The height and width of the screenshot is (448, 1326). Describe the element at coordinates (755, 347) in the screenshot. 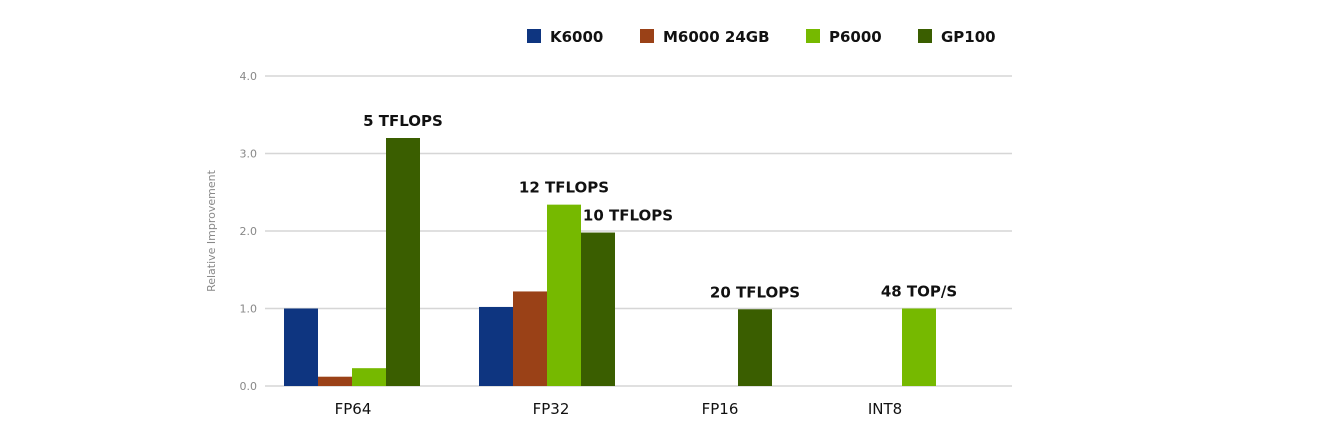

I see `bar-gp100-fp16` at that location.